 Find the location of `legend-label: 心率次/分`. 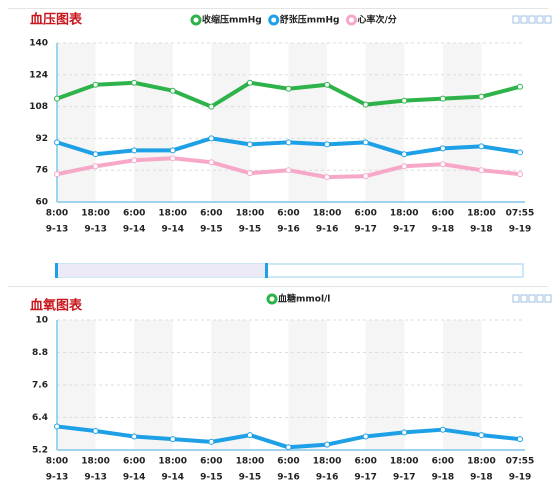

legend-label: 心率次/分 is located at coordinates (376, 20).